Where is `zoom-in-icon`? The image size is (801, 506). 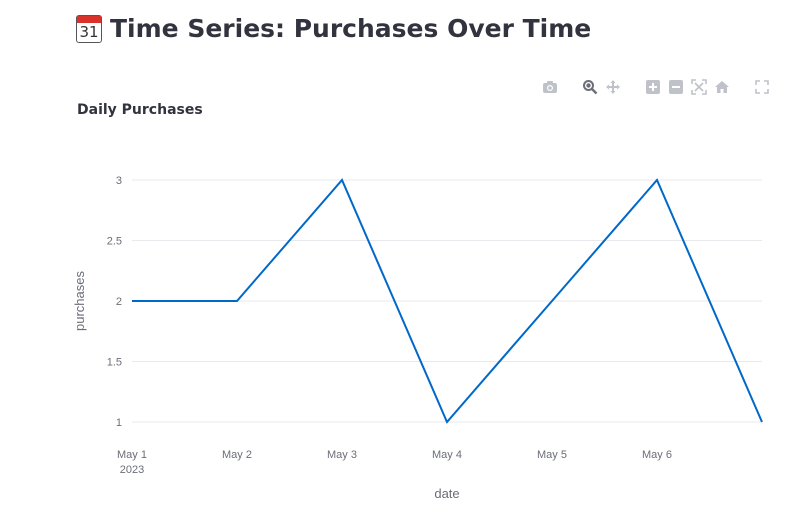 zoom-in-icon is located at coordinates (653, 87).